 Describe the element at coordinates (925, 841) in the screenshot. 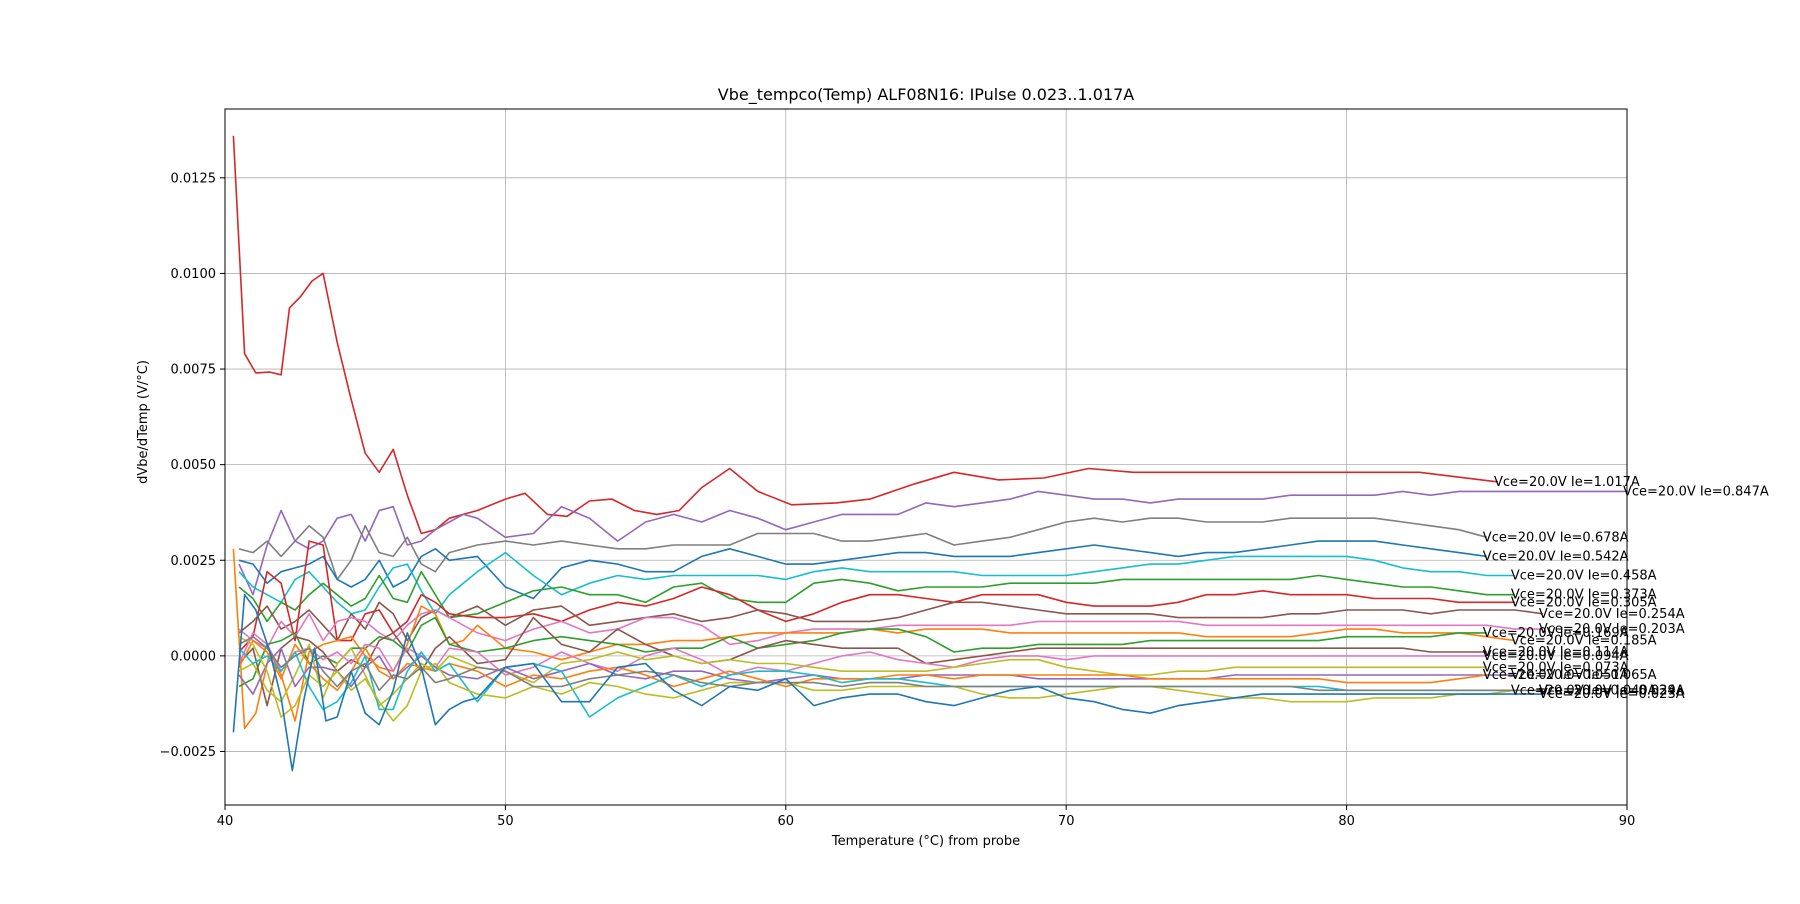

I see `x-axis-label: Temperature (°C) from probe` at that location.